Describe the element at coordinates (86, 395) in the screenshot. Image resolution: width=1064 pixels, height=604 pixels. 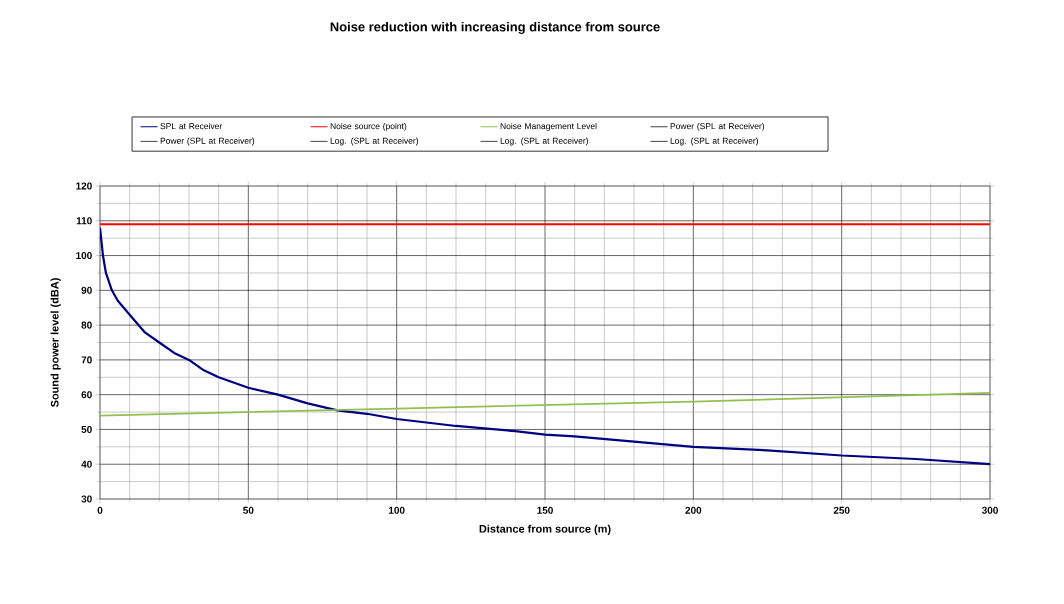
I see `y-tick-label: 60` at that location.